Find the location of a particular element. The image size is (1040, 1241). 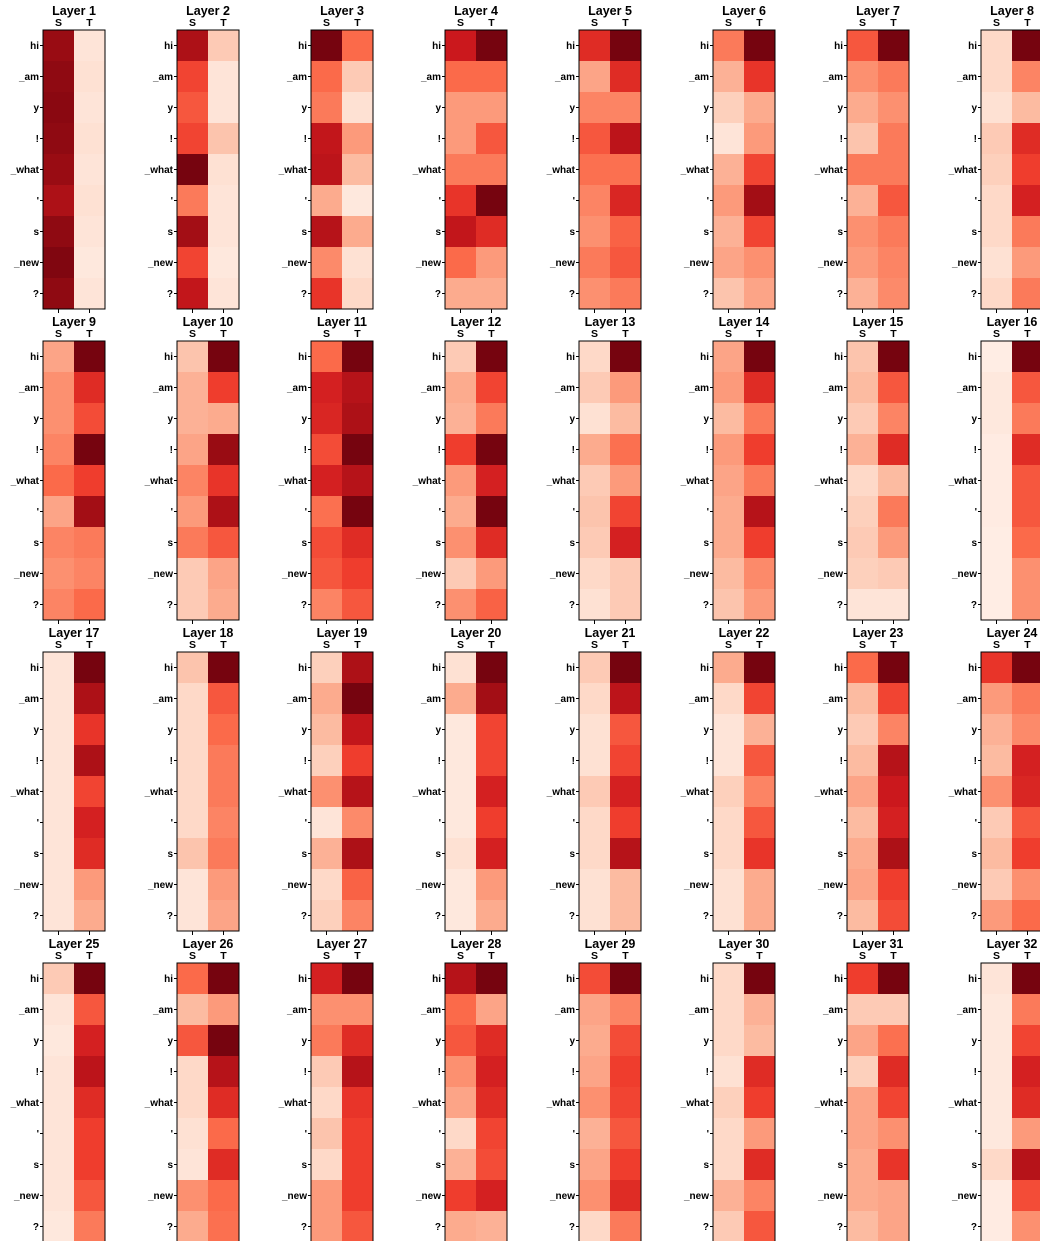

panel-title: Layer 32 is located at coordinates (1012, 944).